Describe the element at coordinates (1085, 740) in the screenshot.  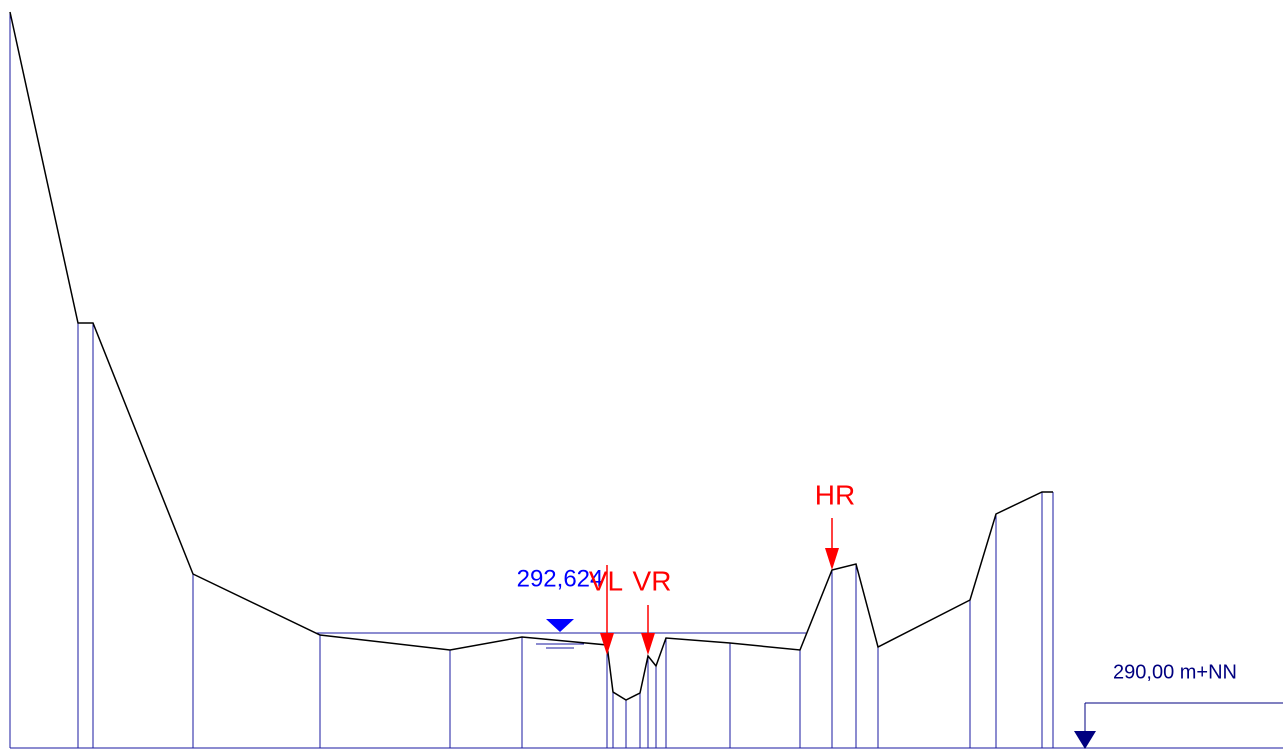
I see `reference-symbol` at that location.